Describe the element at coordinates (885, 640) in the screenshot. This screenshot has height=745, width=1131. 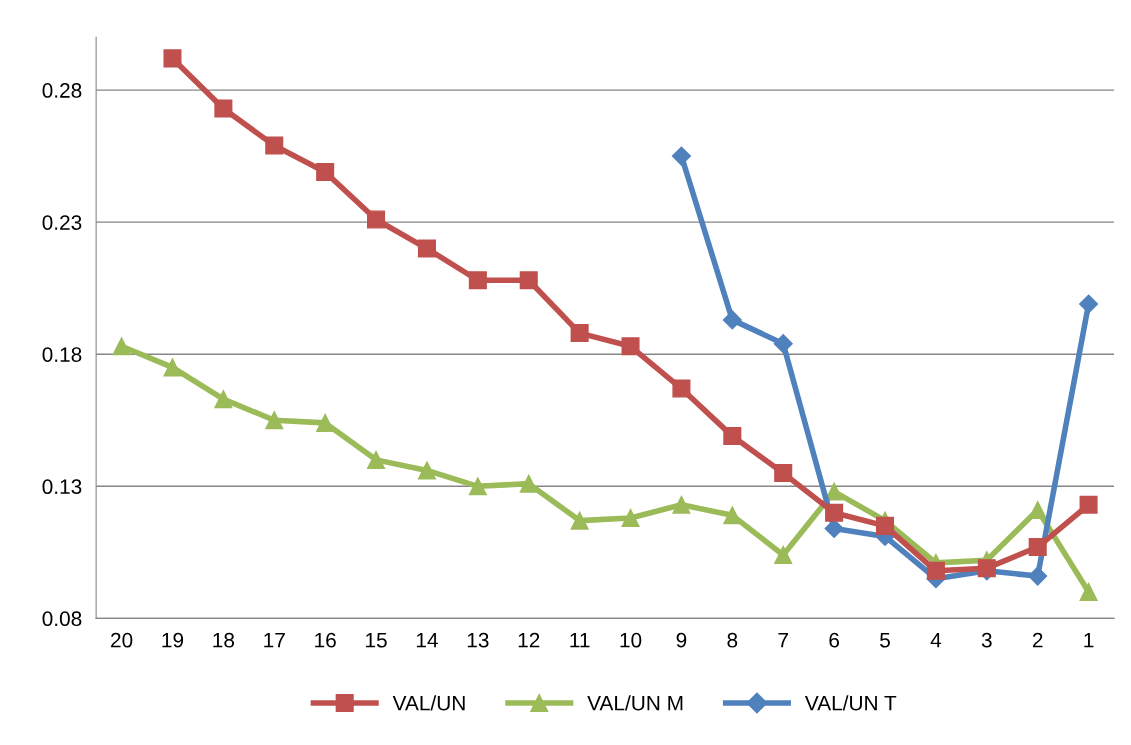
I see `x-tick-label: 5` at that location.